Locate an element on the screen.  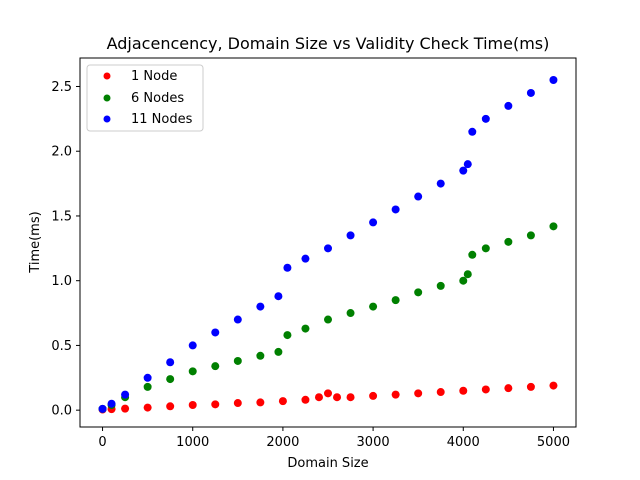
x-axis-ticks: 0 1000 2000 3000 4000 5000 is located at coordinates (334, 438).